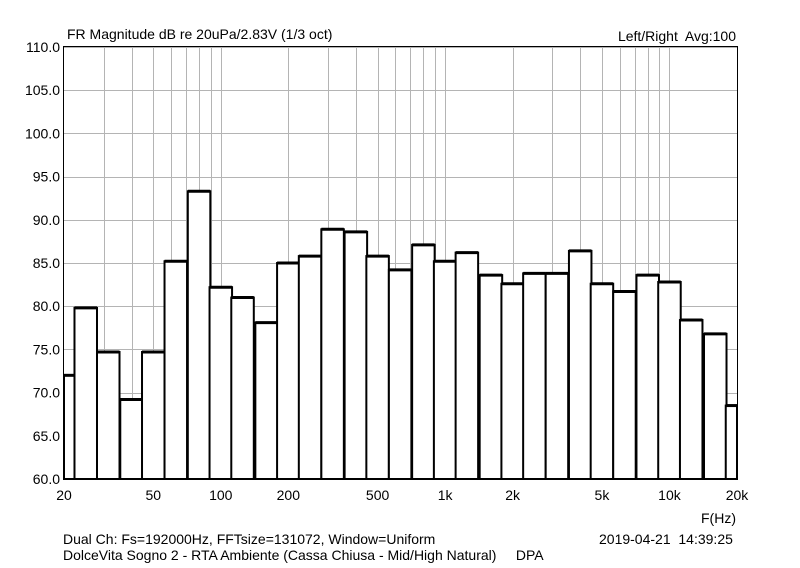 Image resolution: width=800 pixels, height=568 pixels. Describe the element at coordinates (378, 495) in the screenshot. I see `x-tick-label: 500` at that location.